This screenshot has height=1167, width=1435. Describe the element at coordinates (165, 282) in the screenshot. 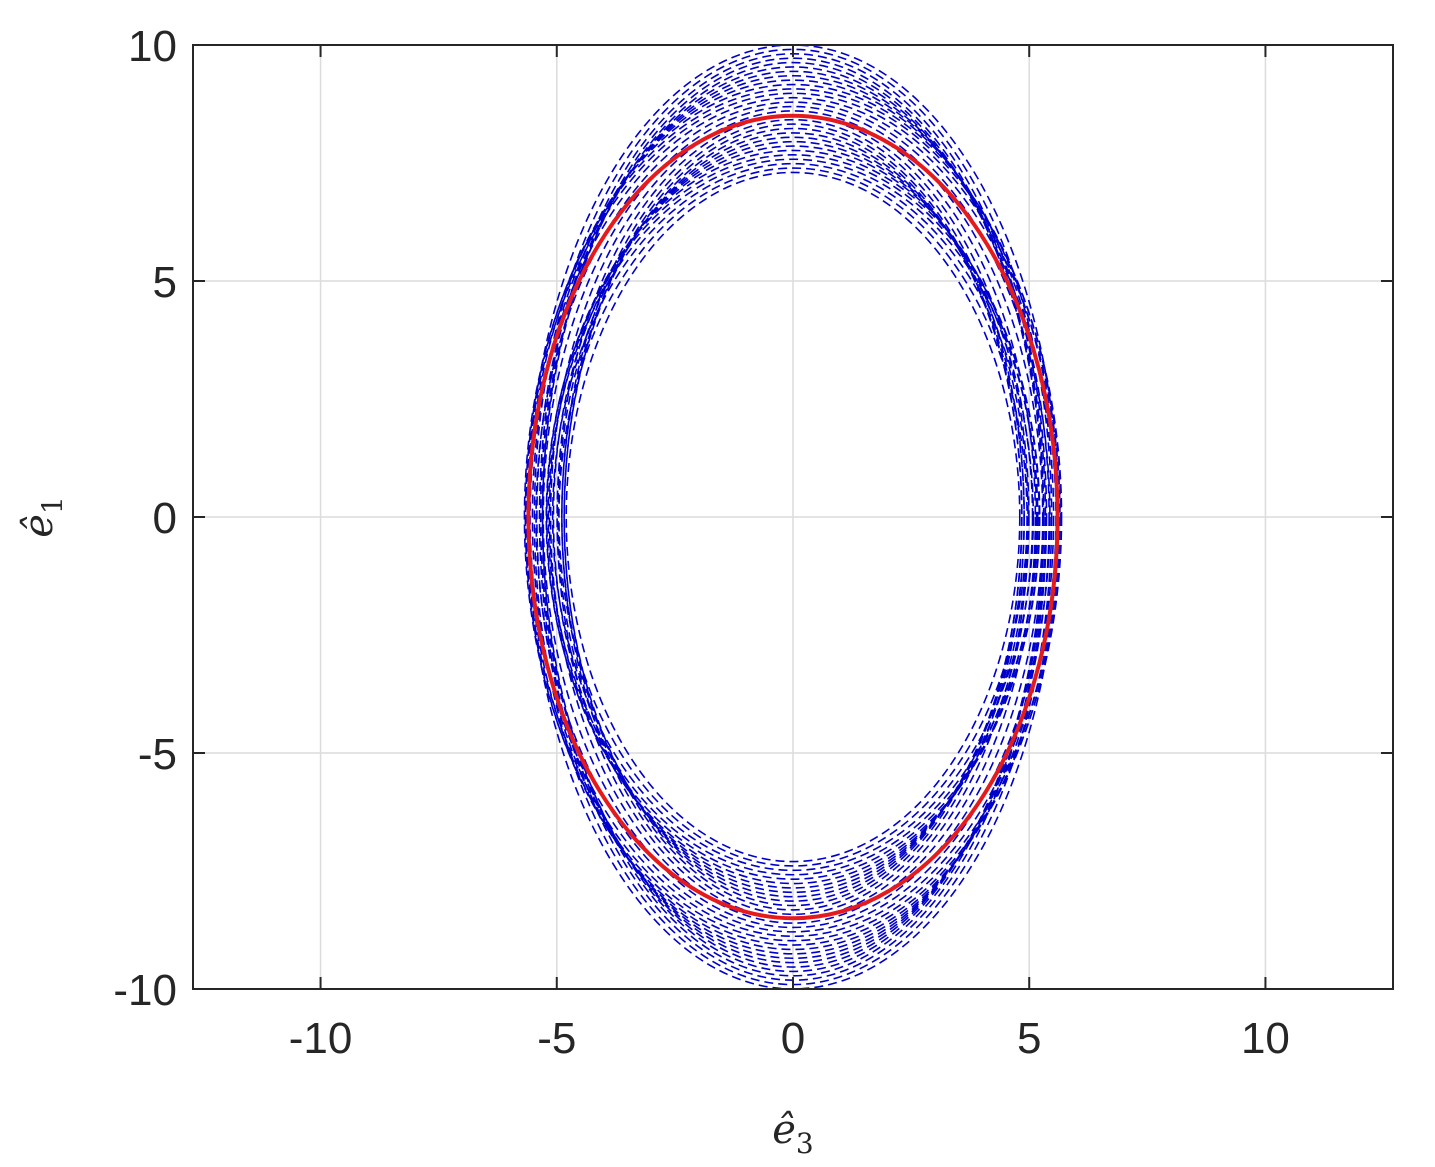

I see `y-tick-label: 5` at that location.